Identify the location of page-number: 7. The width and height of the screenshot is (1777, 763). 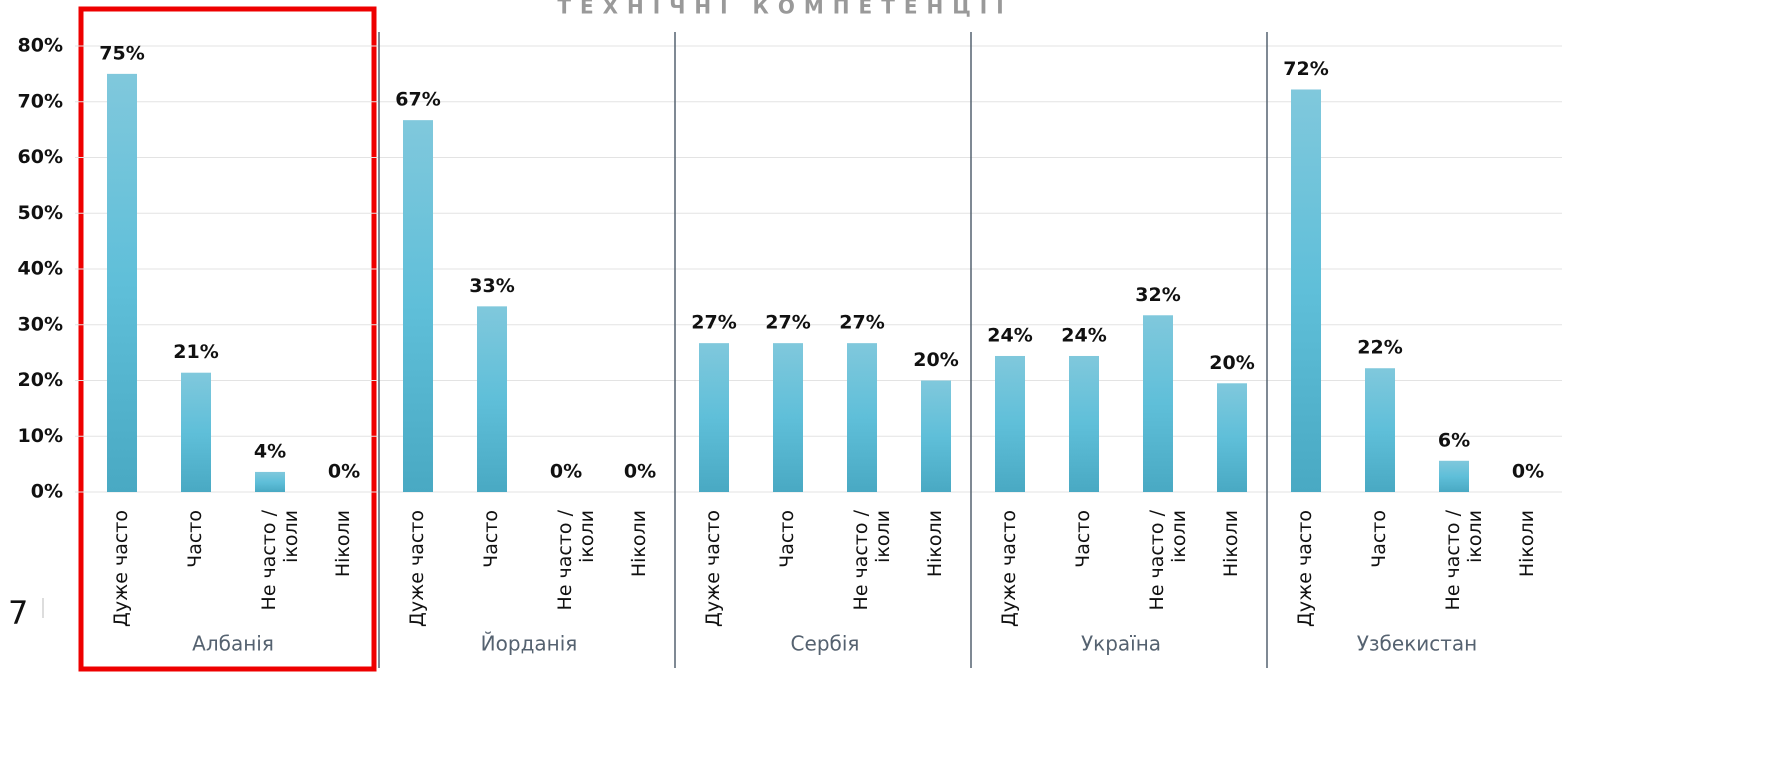
(18, 613).